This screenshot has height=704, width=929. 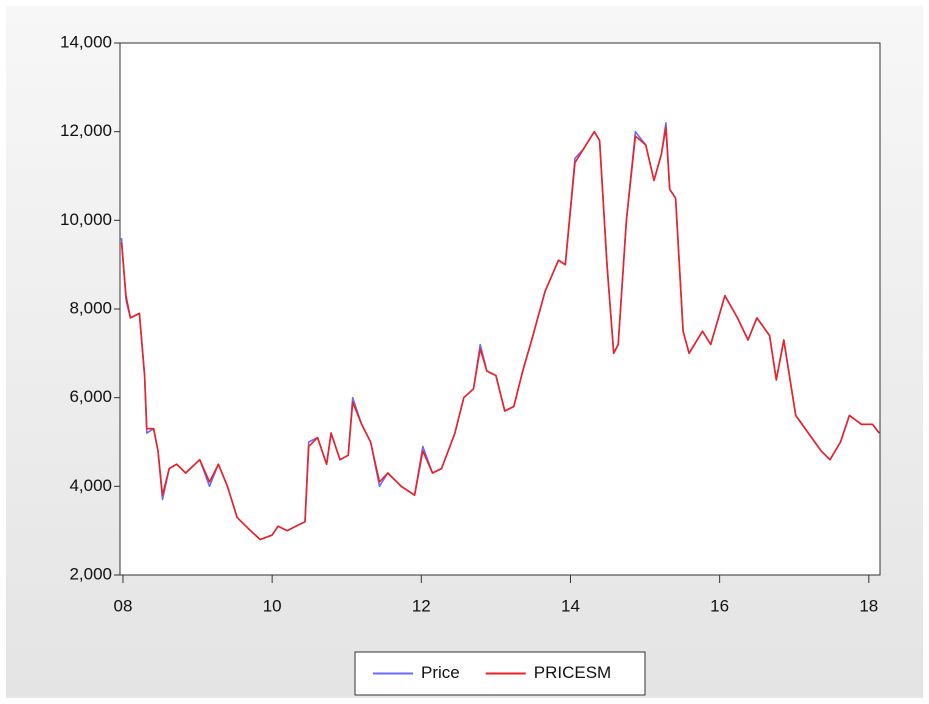 I want to click on x-tick-label: 12, so click(x=421, y=605).